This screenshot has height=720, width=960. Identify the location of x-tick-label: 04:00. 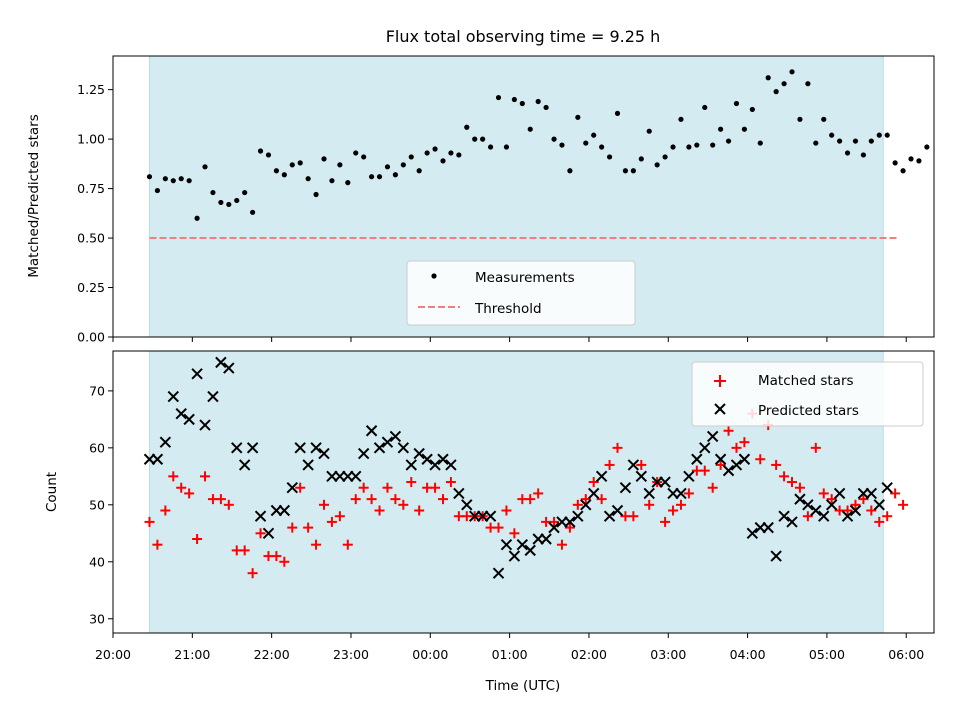
(748, 654).